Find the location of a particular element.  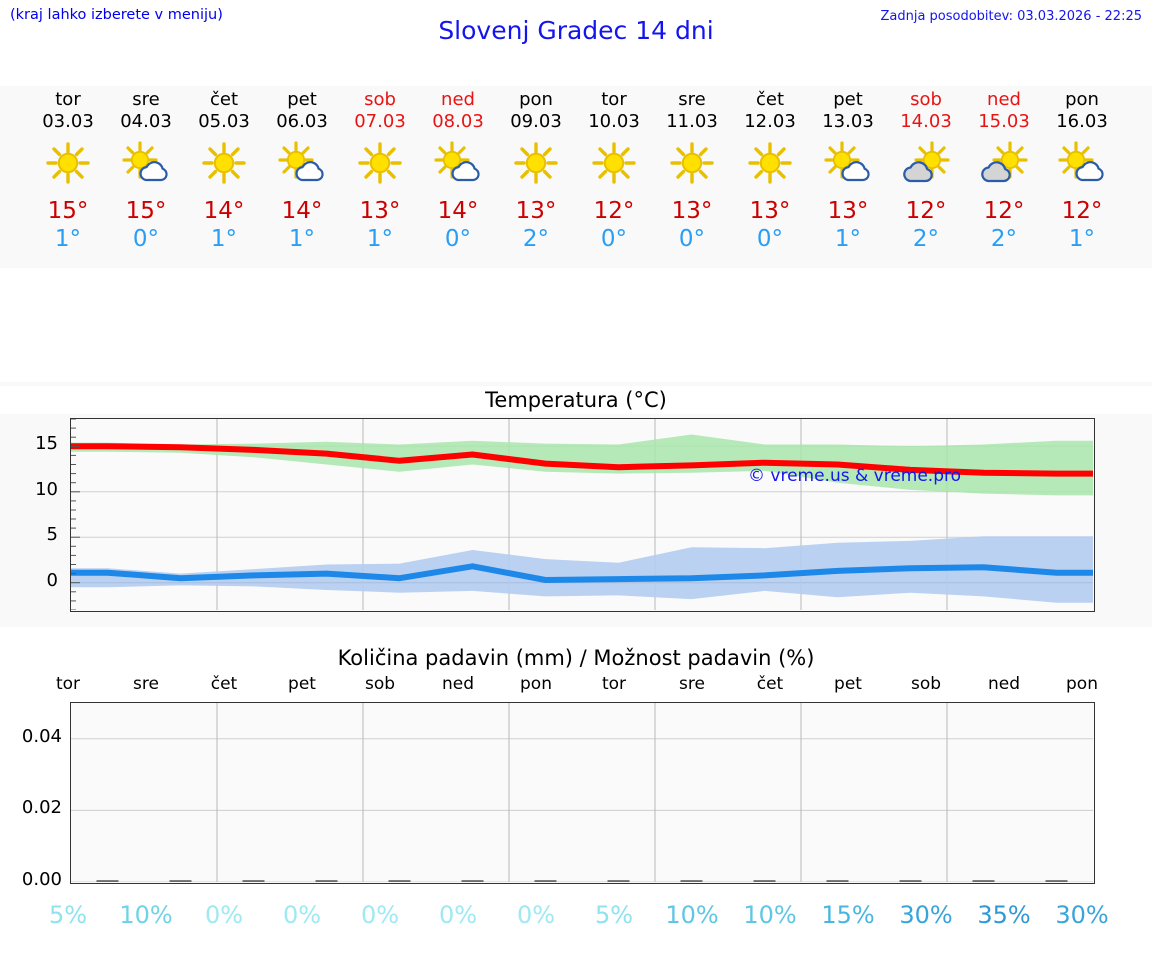

temperature-y-tick: 10 is located at coordinates (46, 489).